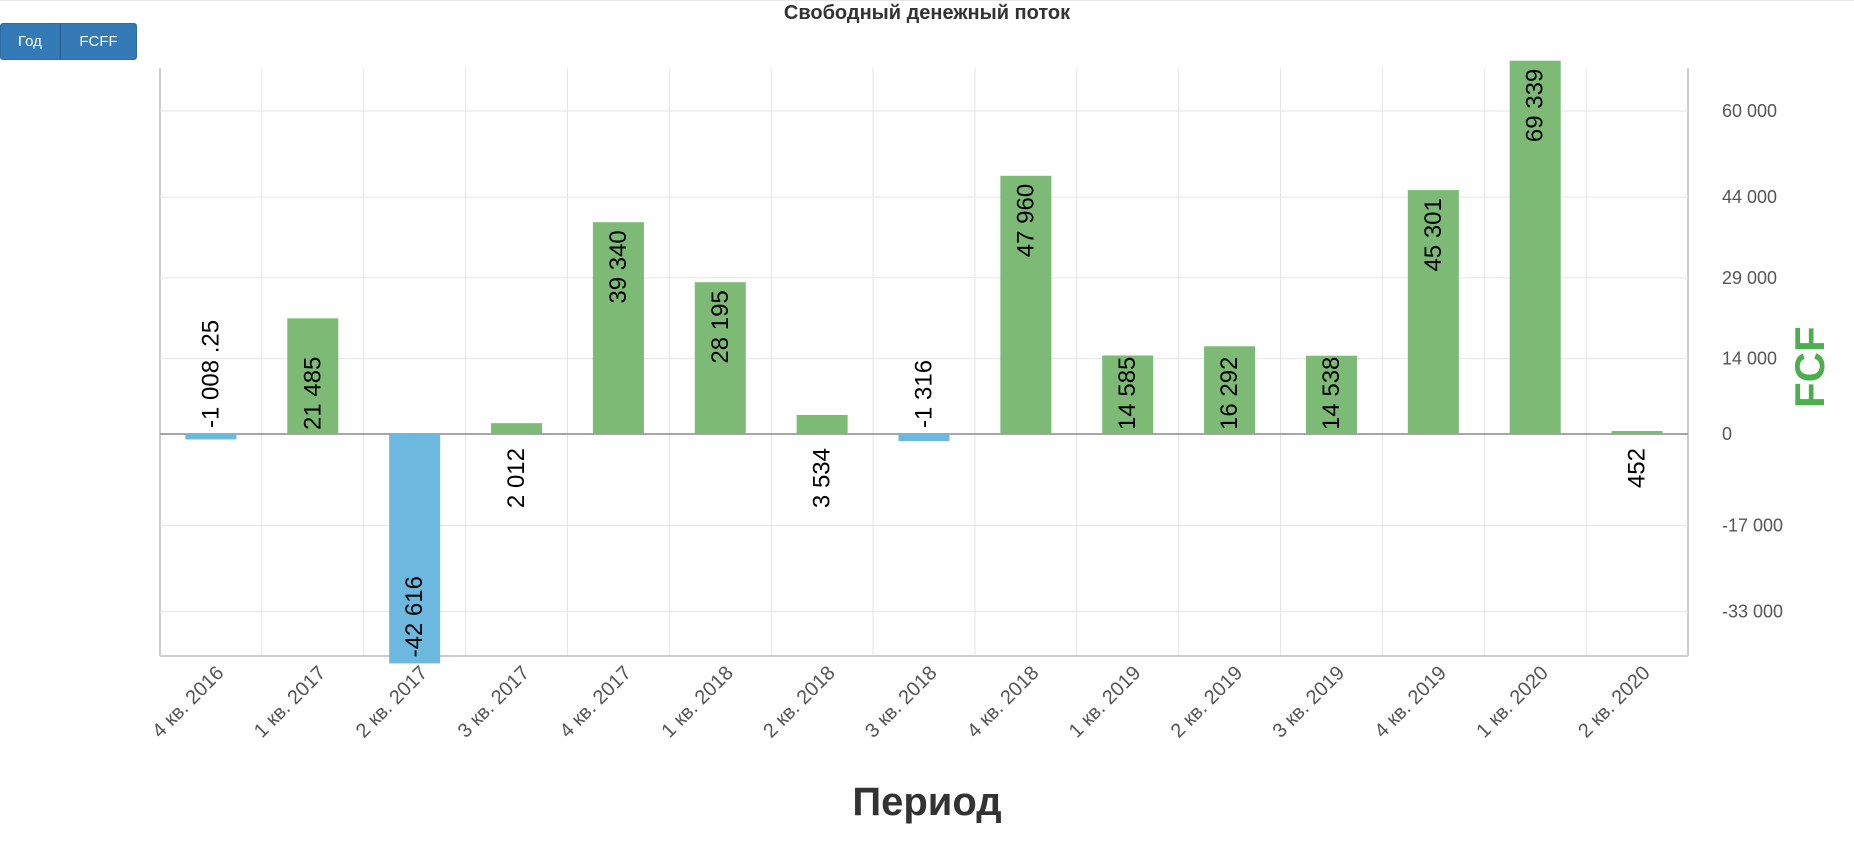 Image resolution: width=1854 pixels, height=860 pixels. I want to click on x-tick-label-10: 2 кв. 2019, so click(1207, 702).